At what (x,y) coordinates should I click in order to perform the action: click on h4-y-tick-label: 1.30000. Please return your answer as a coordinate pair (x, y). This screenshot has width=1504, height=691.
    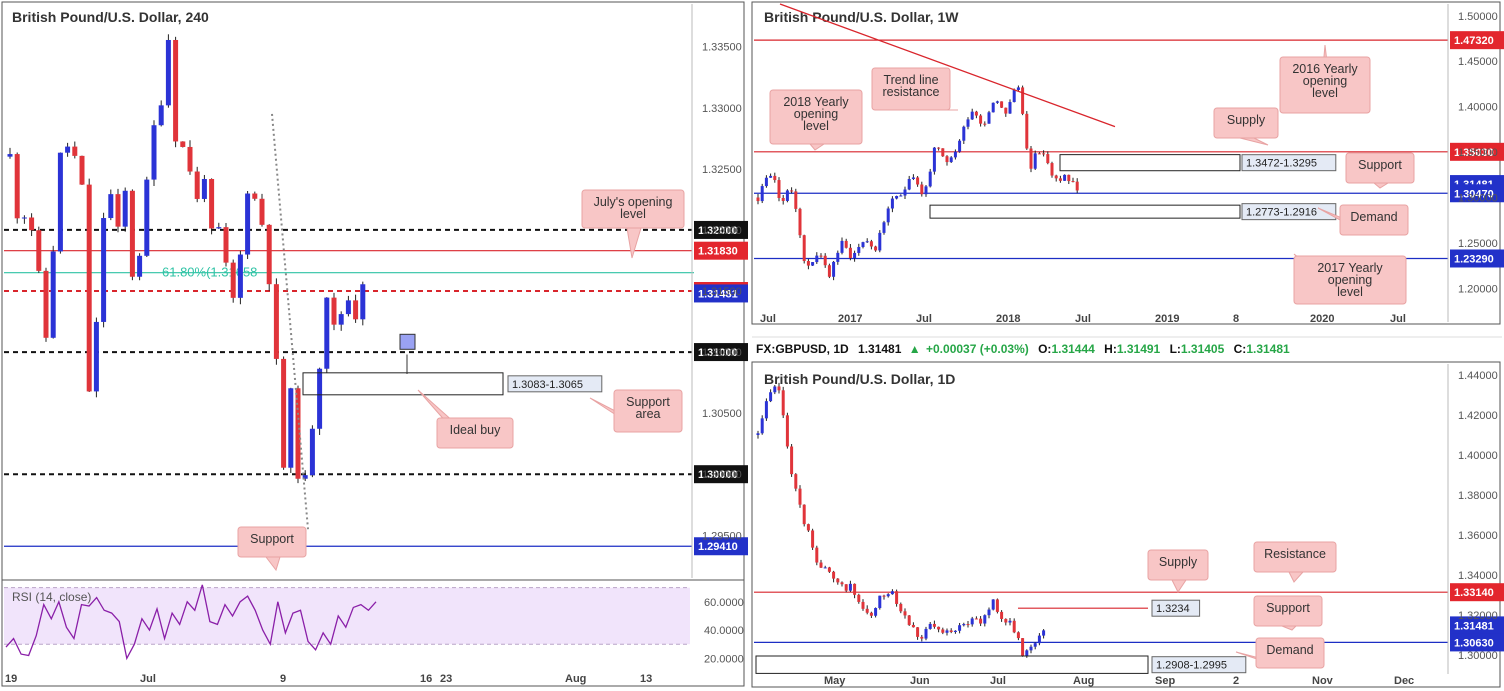
    Looking at the image, I should click on (722, 475).